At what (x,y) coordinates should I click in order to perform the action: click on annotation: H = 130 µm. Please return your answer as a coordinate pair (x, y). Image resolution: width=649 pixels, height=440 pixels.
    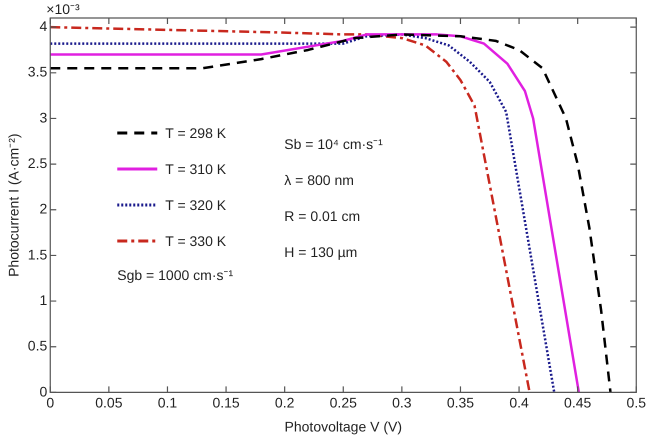
    Looking at the image, I should click on (321, 252).